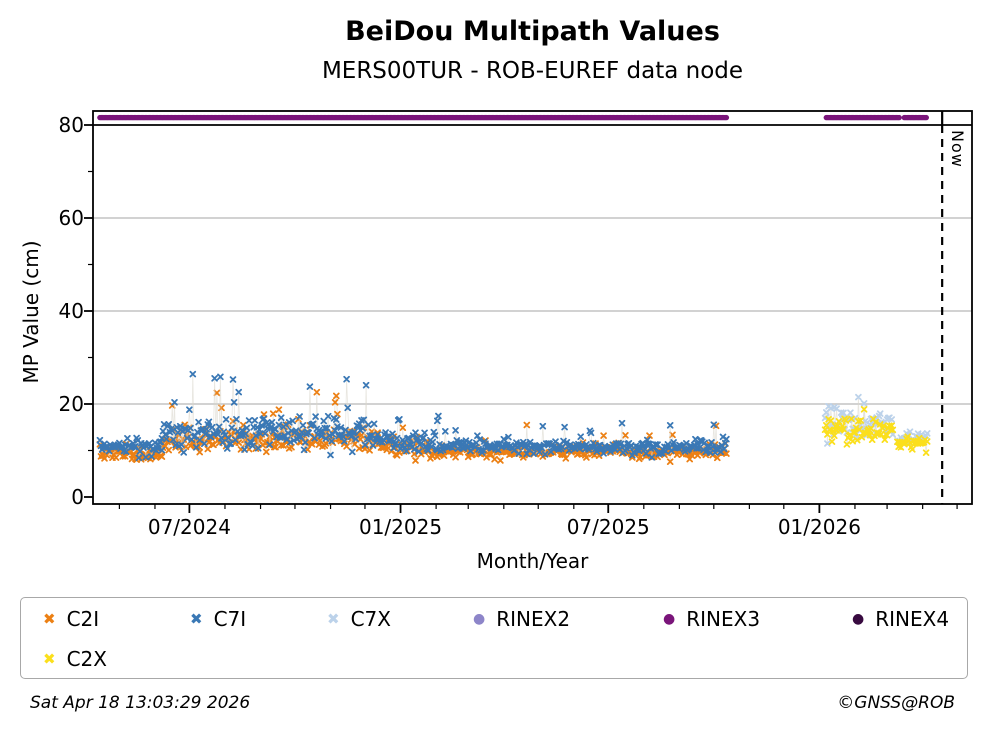  Describe the element at coordinates (819, 527) in the screenshot. I see `x-tick-label: 01/2026` at that location.